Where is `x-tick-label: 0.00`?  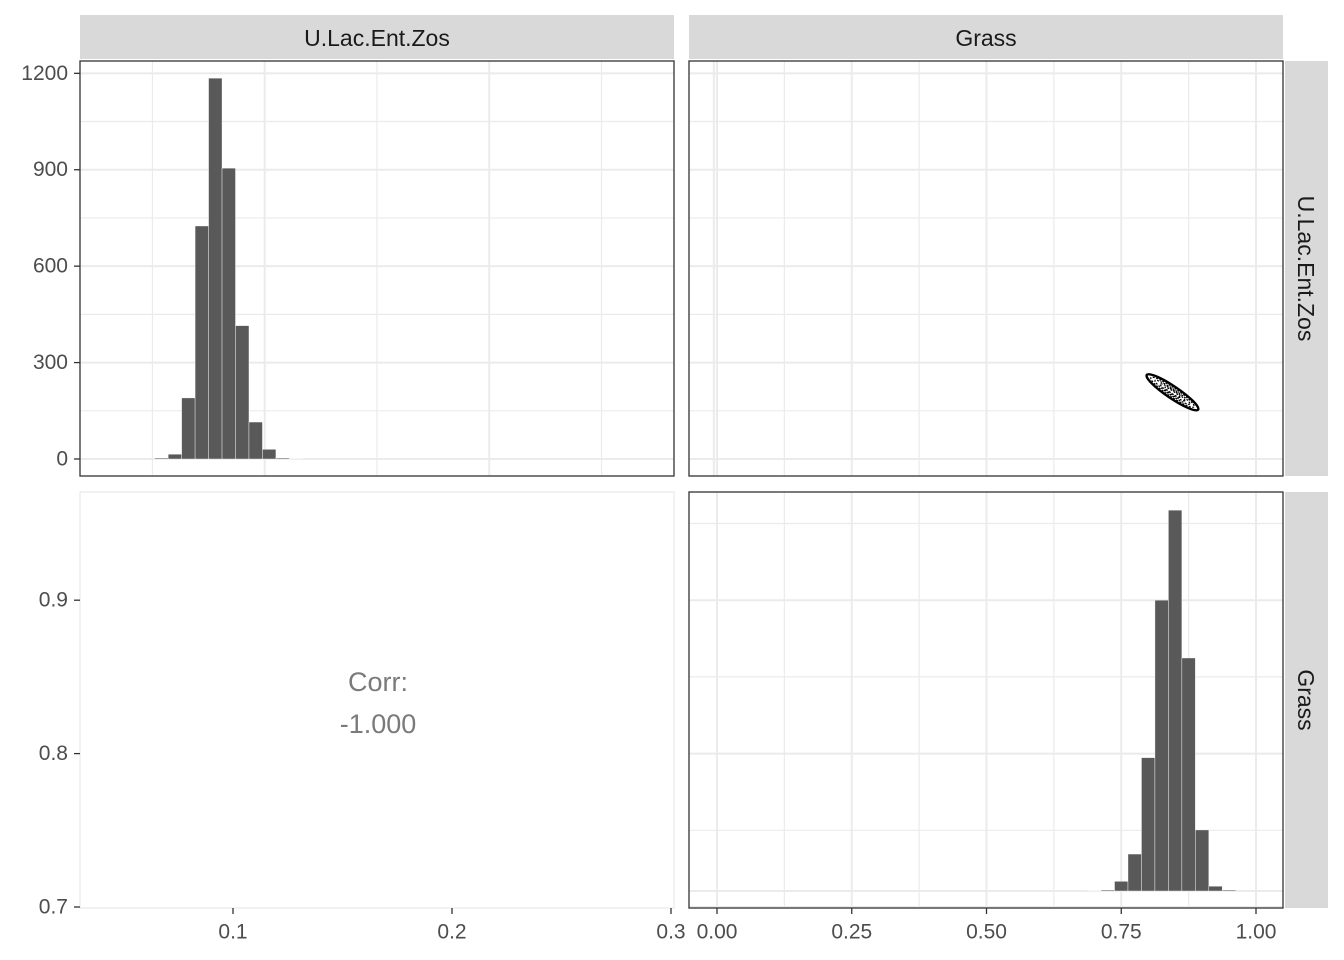
x-tick-label: 0.00 is located at coordinates (717, 932).